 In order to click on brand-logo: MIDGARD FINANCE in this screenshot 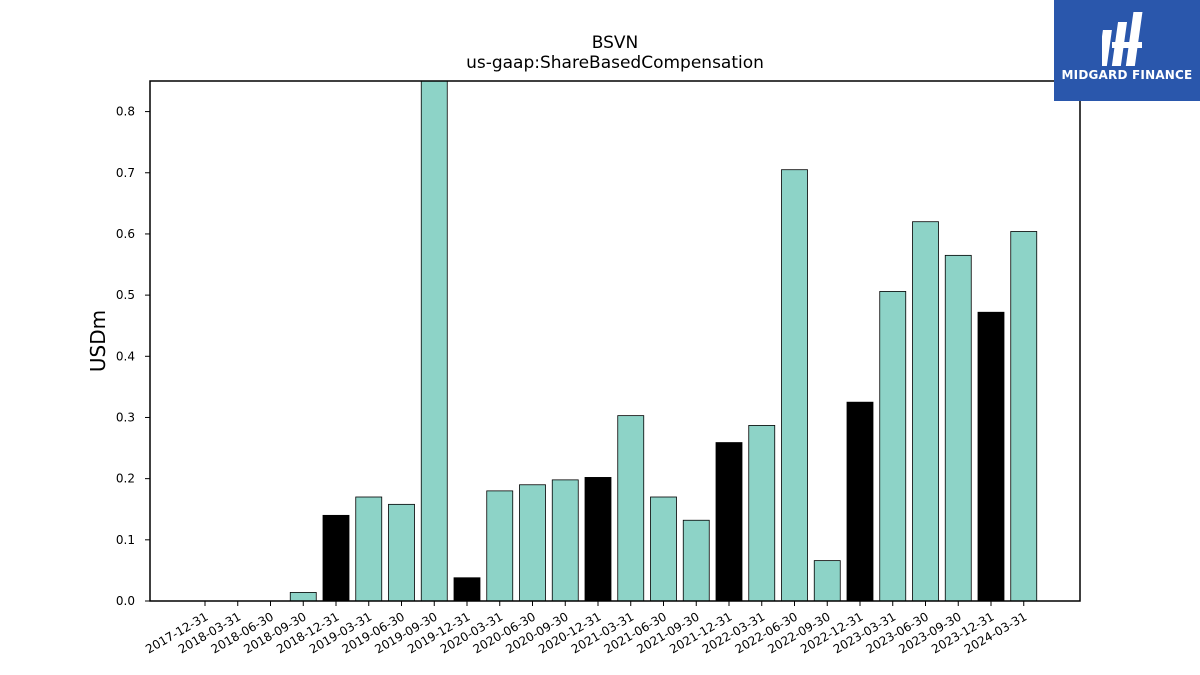, I will do `click(1127, 50)`.